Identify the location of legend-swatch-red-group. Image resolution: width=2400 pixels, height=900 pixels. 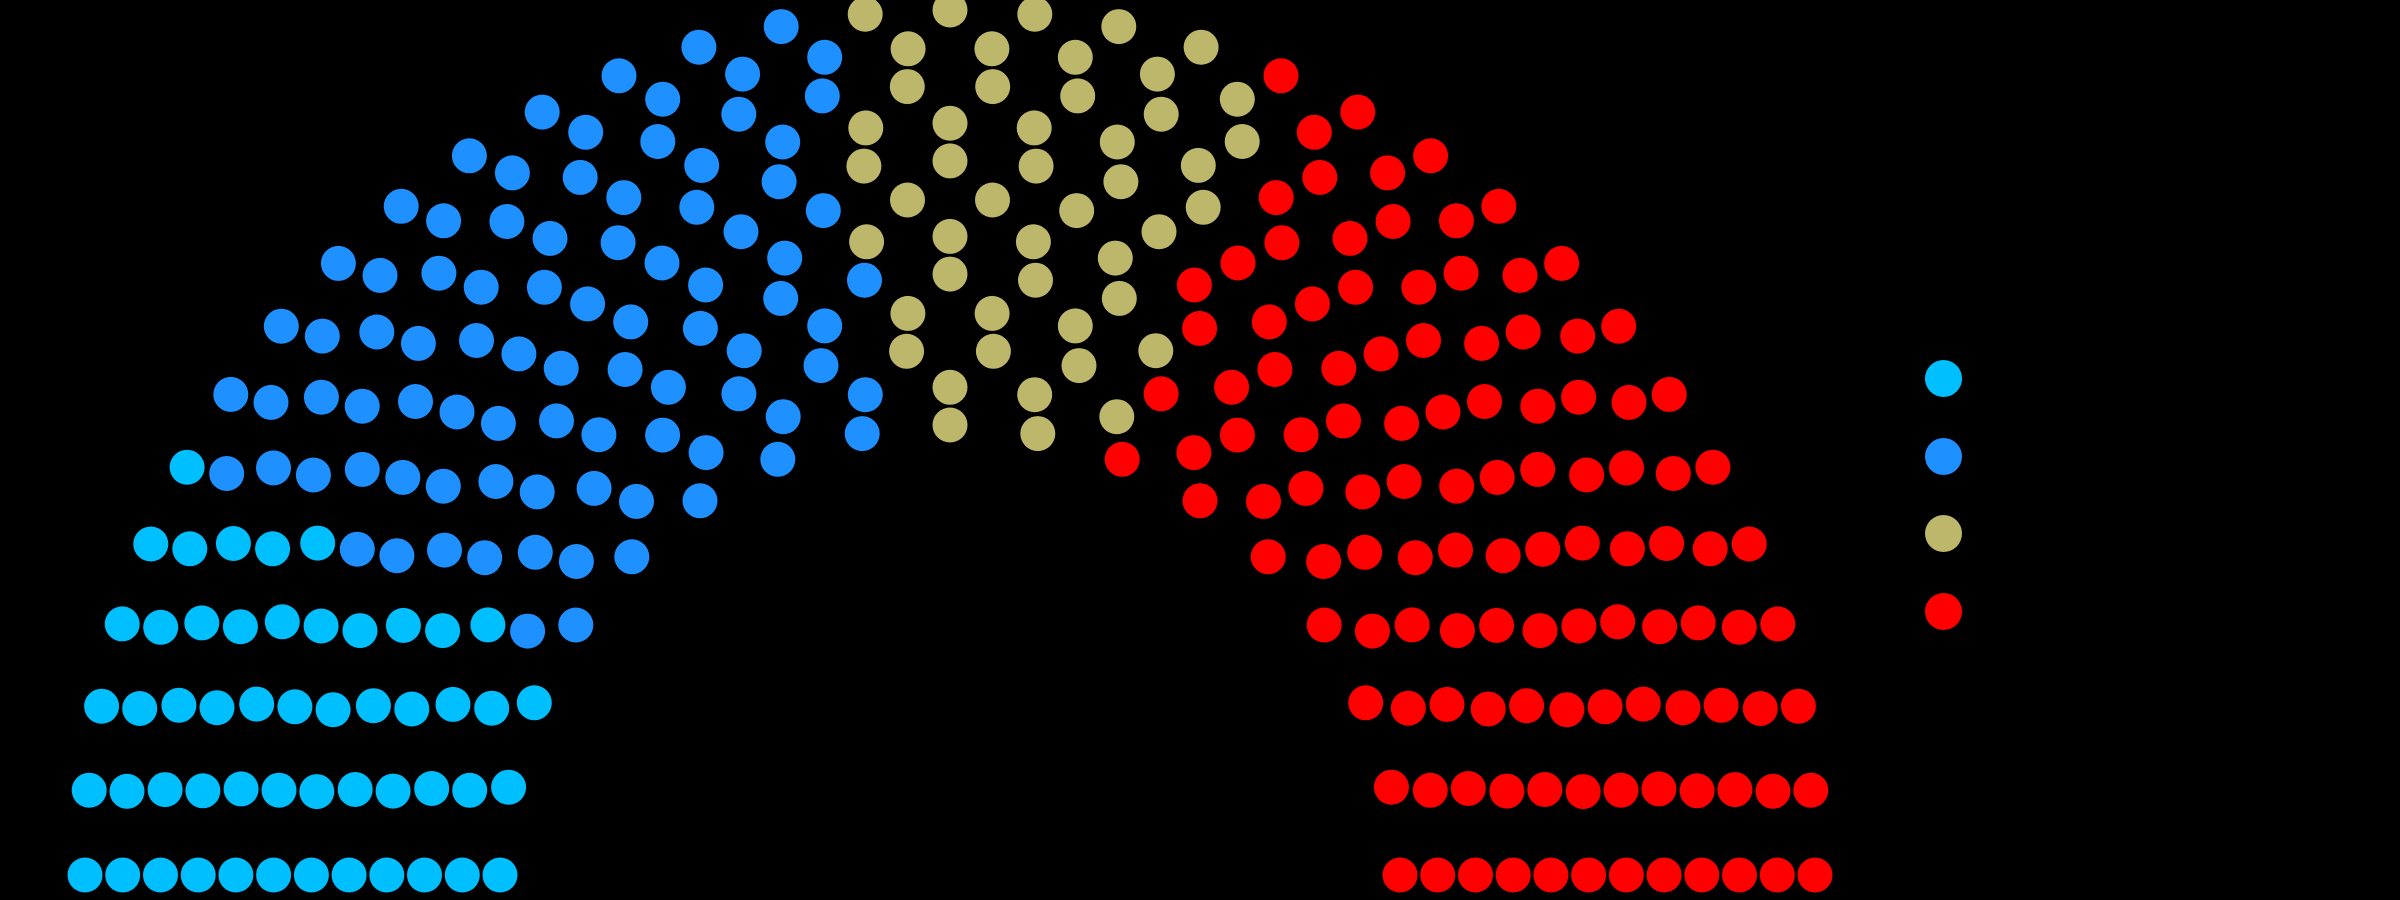
(1943, 611).